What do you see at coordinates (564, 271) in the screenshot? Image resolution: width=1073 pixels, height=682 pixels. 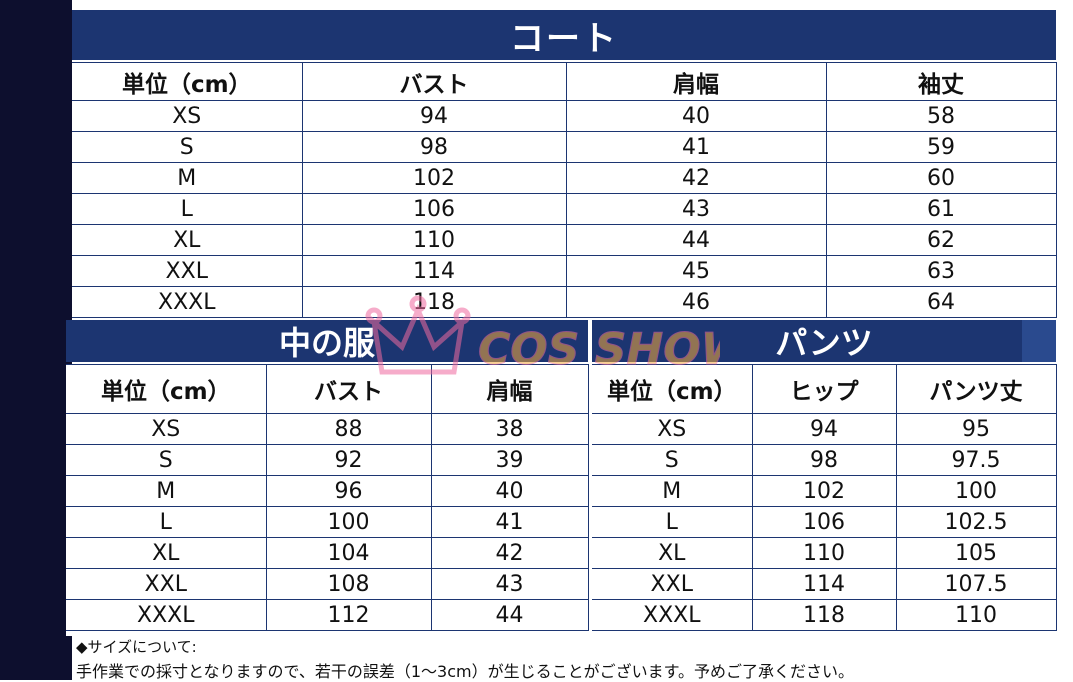 I see `table-row: XXL 114 45 63` at bounding box center [564, 271].